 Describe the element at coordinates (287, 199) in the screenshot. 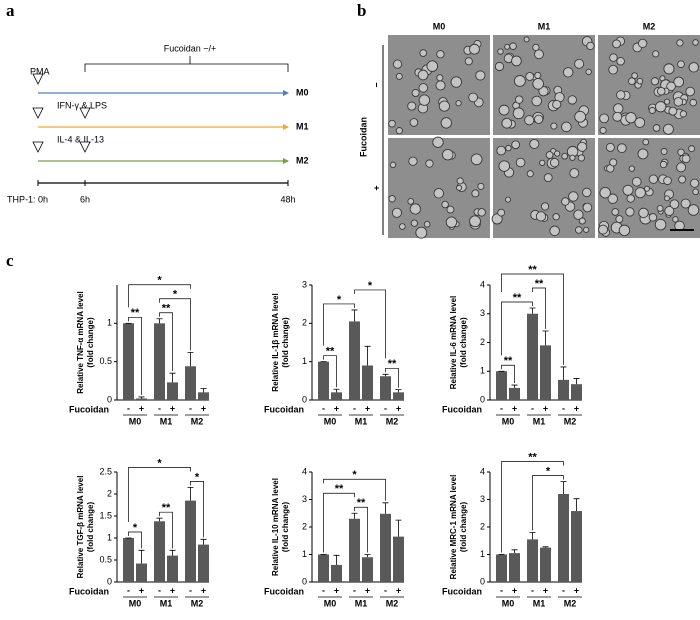

I see `time-label: 48h` at that location.